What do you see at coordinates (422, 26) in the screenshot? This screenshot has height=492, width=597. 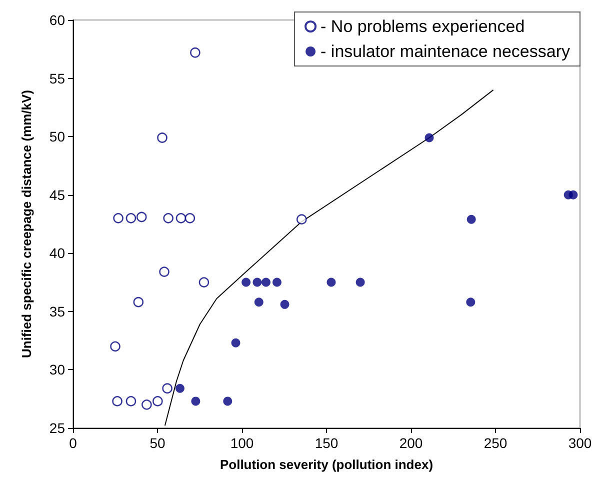 I see `legend-label: - No problems experienced` at bounding box center [422, 26].